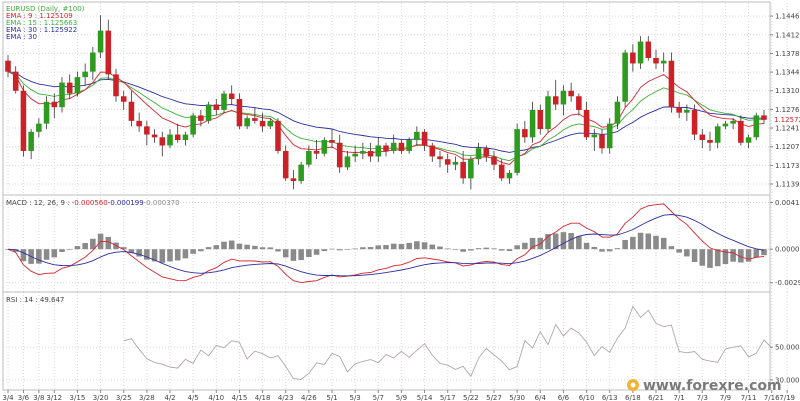 This screenshot has height=401, width=800. Describe the element at coordinates (679, 397) in the screenshot. I see `x-tick-label: 7/1` at that location.